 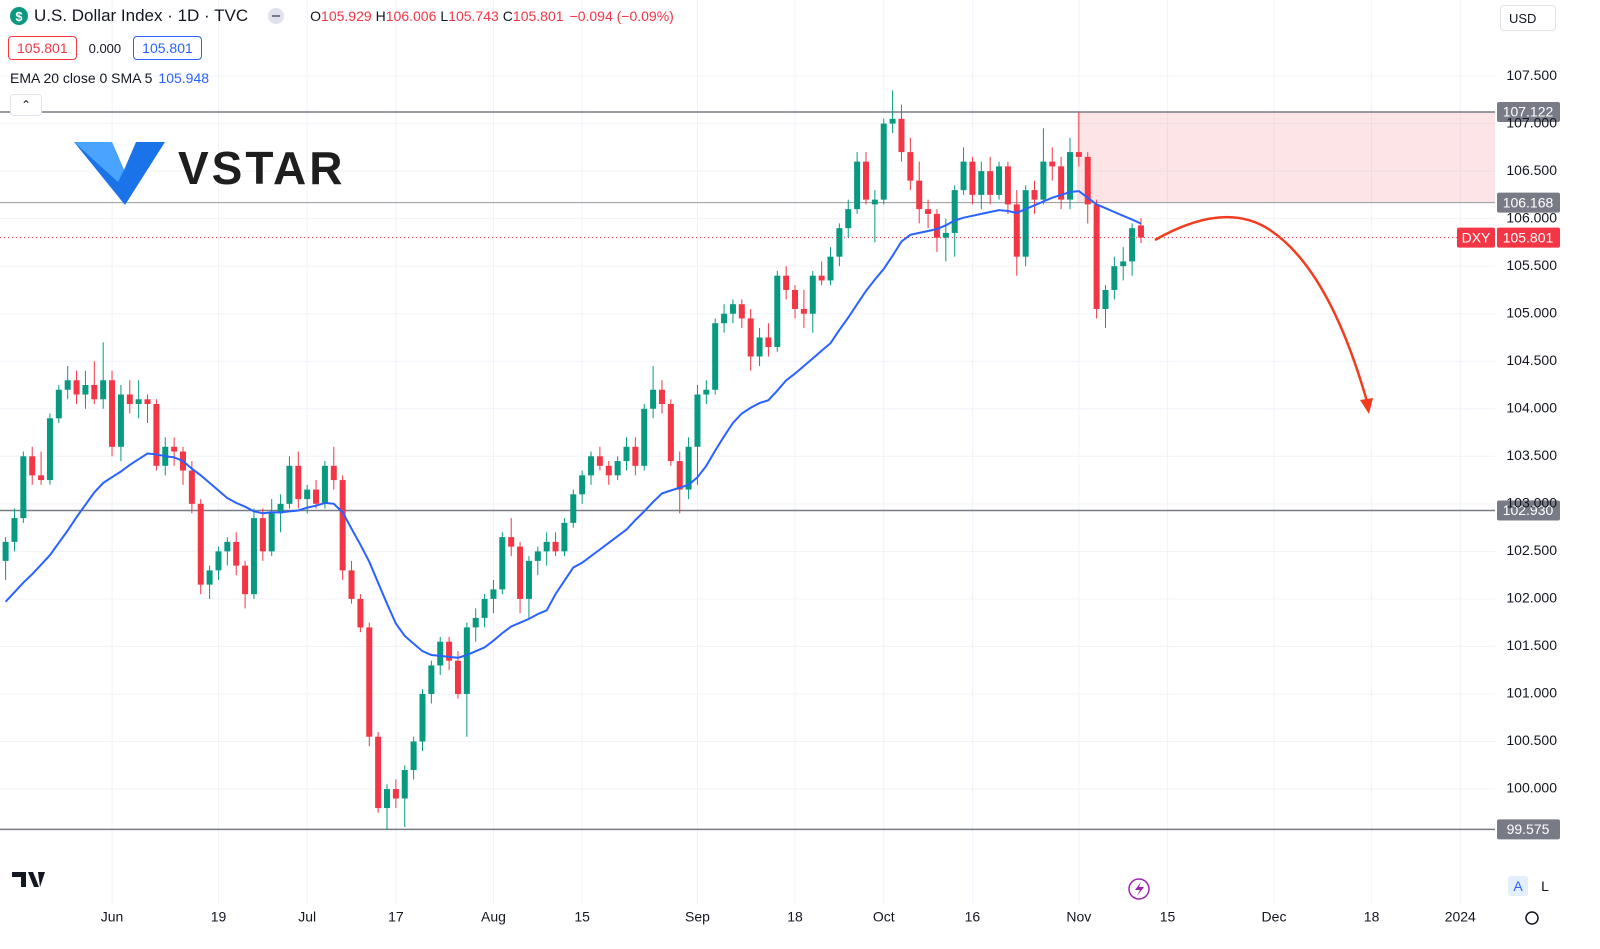 What do you see at coordinates (42, 48) in the screenshot?
I see `sell-price: 105.801` at bounding box center [42, 48].